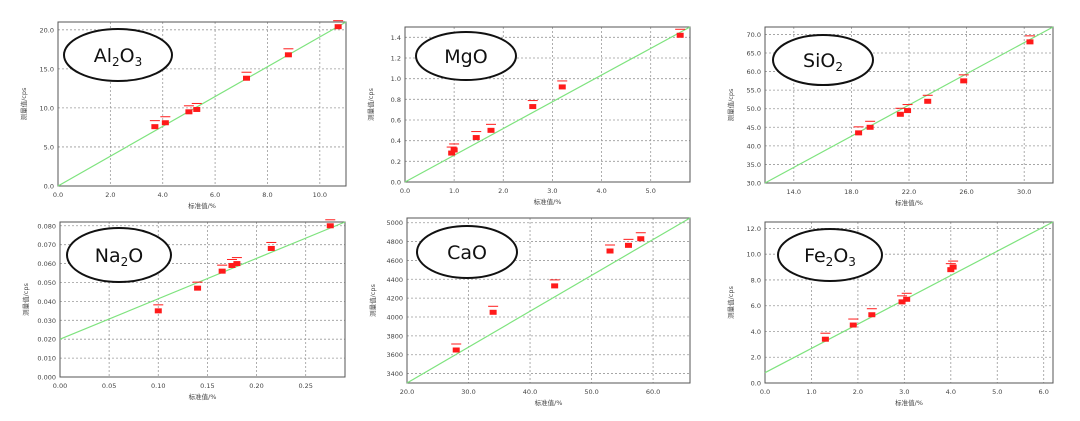  I want to click on y-tick-label: 0.6, so click(396, 121).